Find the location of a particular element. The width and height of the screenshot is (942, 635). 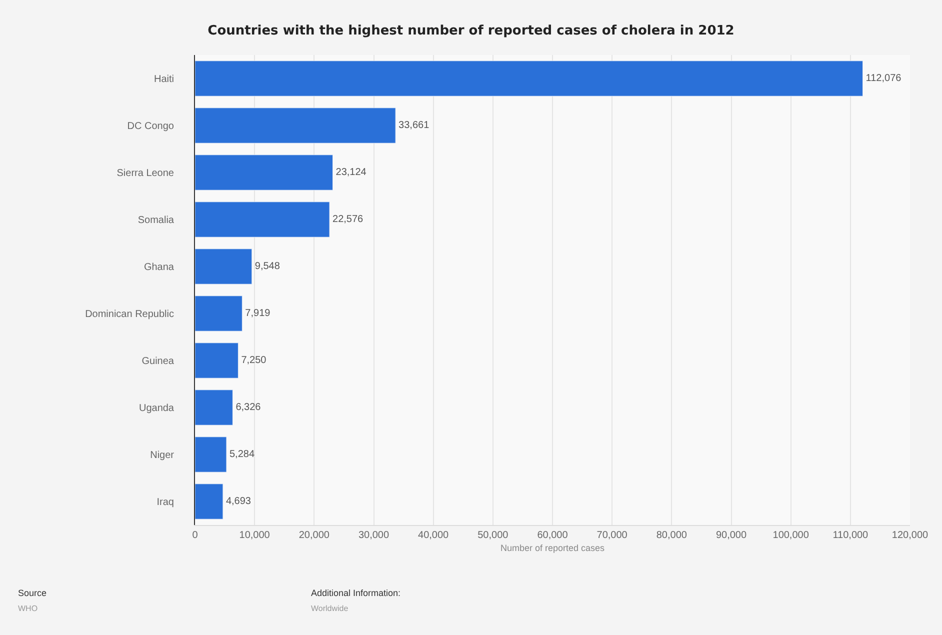

x-tick-label: 100,000 is located at coordinates (791, 535).